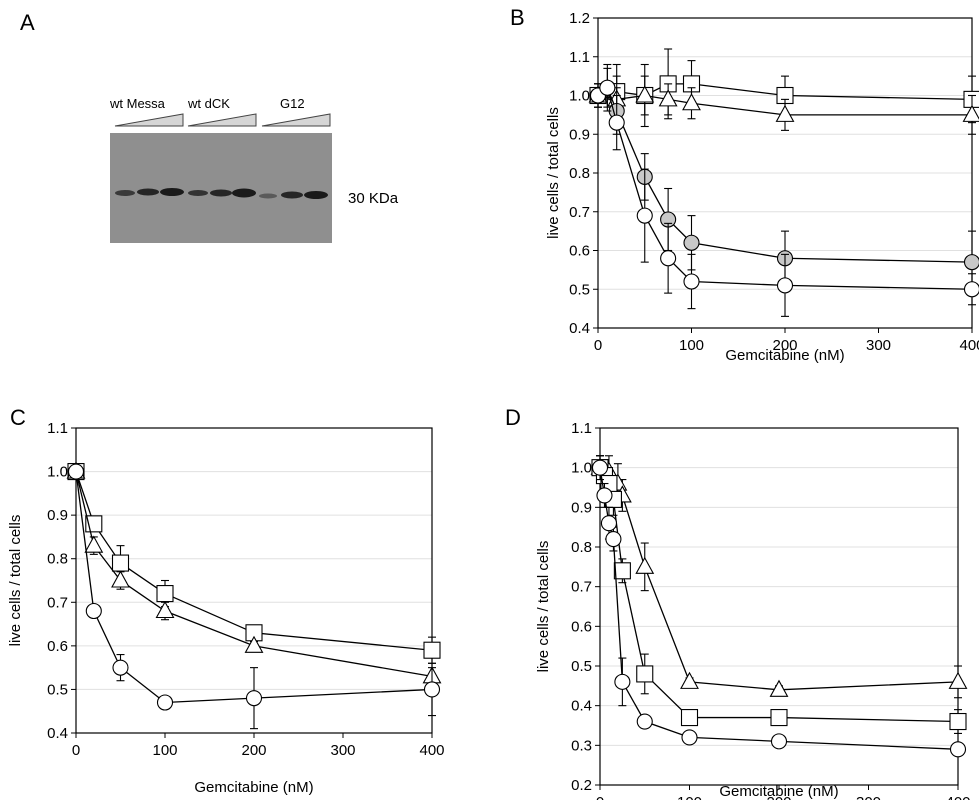 This screenshot has width=979, height=800. I want to click on y-tick-label: 0.4, so click(57, 733).